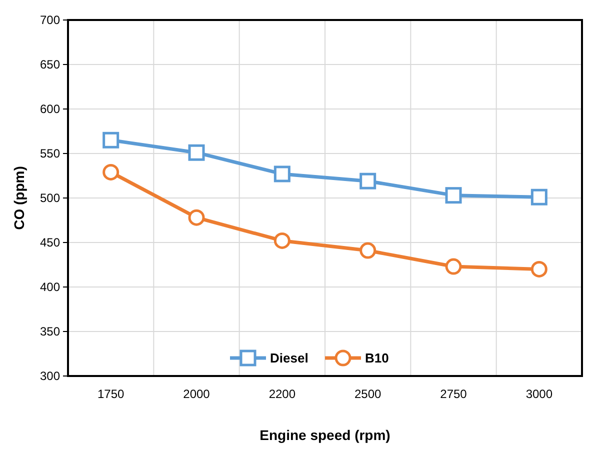 The width and height of the screenshot is (600, 460). Describe the element at coordinates (50, 243) in the screenshot. I see `y-tick-label: 450` at that location.